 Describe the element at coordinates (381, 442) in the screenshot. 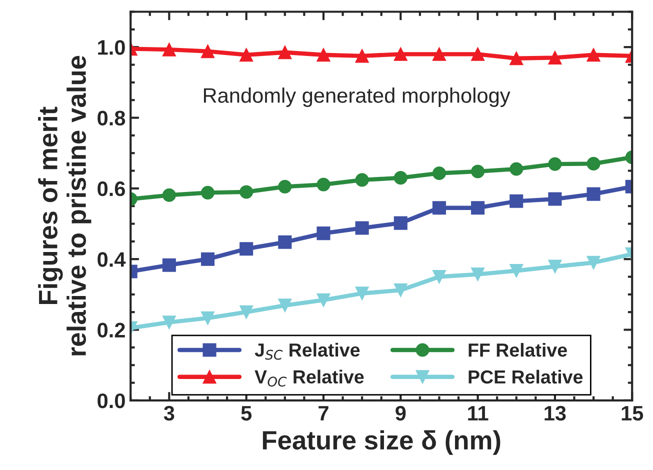

I see `x-axis-title: Feature size δ (nm)` at that location.